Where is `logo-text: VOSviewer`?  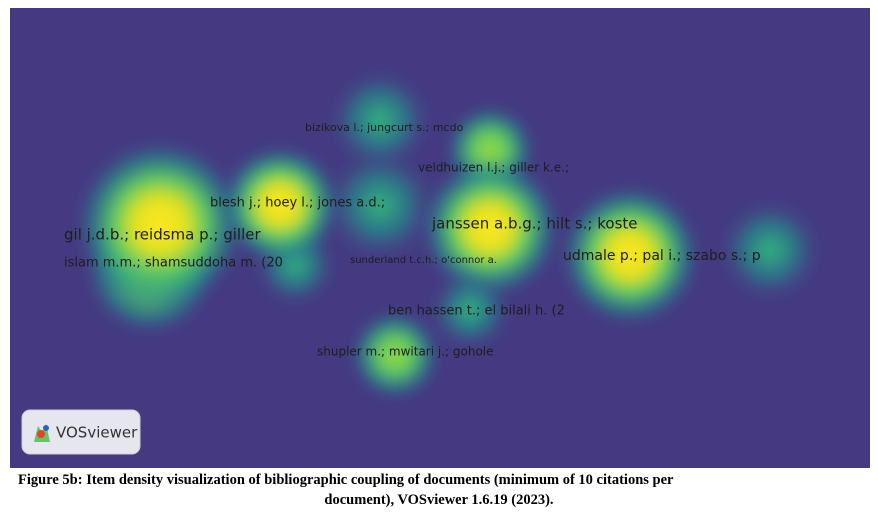 logo-text: VOSviewer is located at coordinates (97, 433).